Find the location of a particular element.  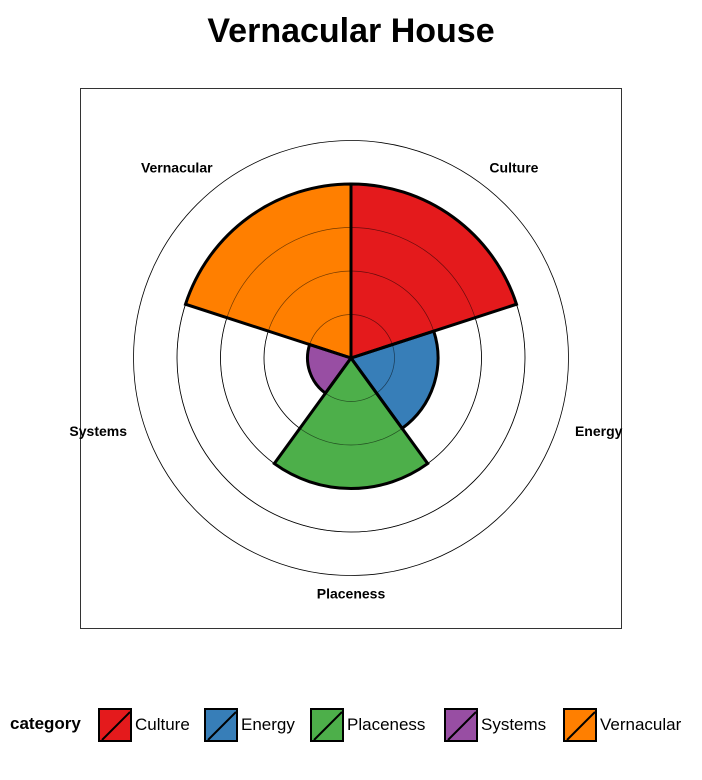

legend-key-systems is located at coordinates (461, 725).